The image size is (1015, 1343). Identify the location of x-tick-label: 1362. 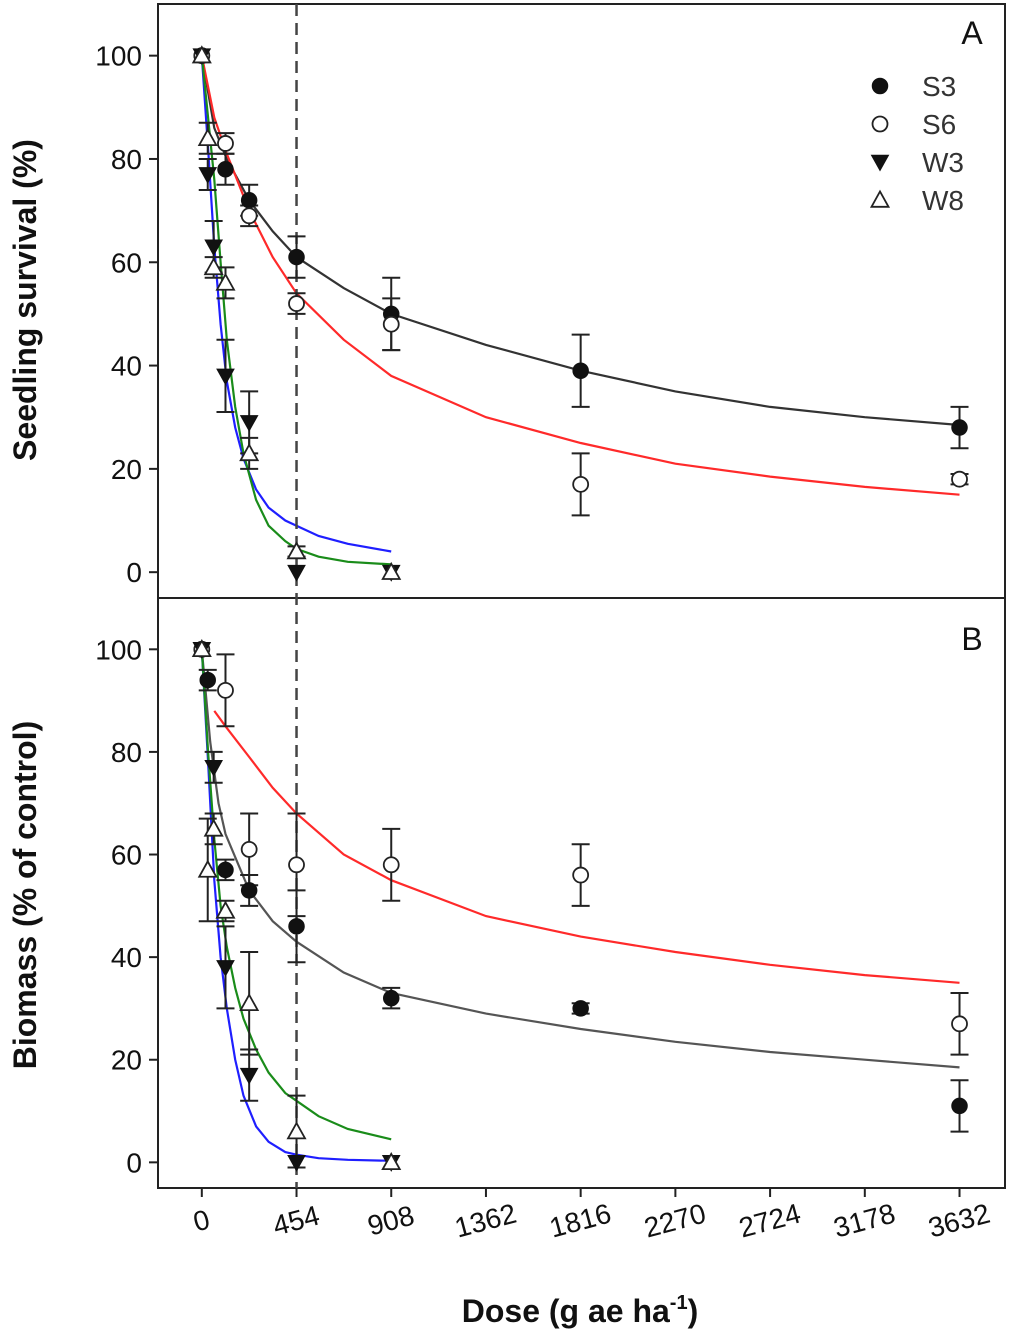
(485, 1221).